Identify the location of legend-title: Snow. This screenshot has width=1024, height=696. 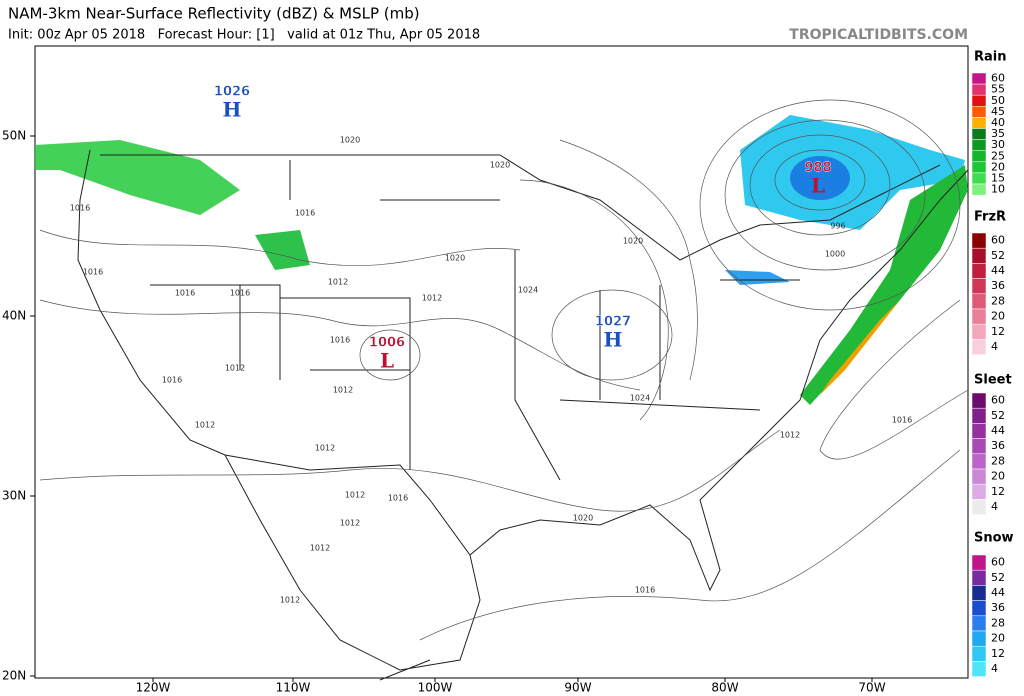
(994, 538).